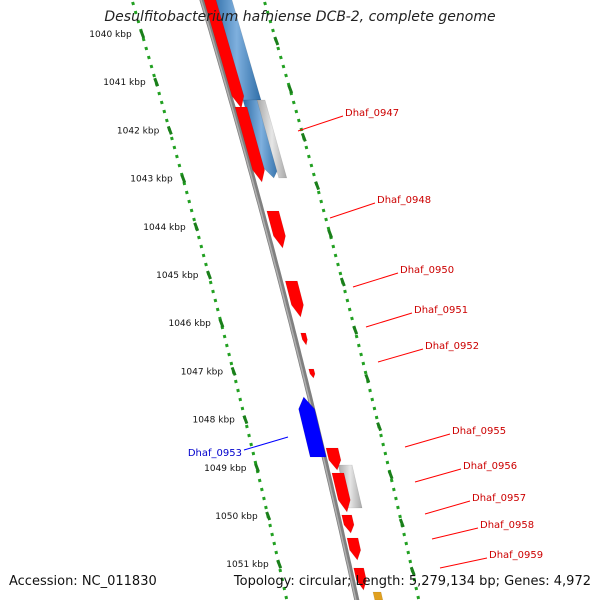 This screenshot has width=600, height=604. I want to click on gene-label-forward: Dhaf_0951, so click(441, 310).